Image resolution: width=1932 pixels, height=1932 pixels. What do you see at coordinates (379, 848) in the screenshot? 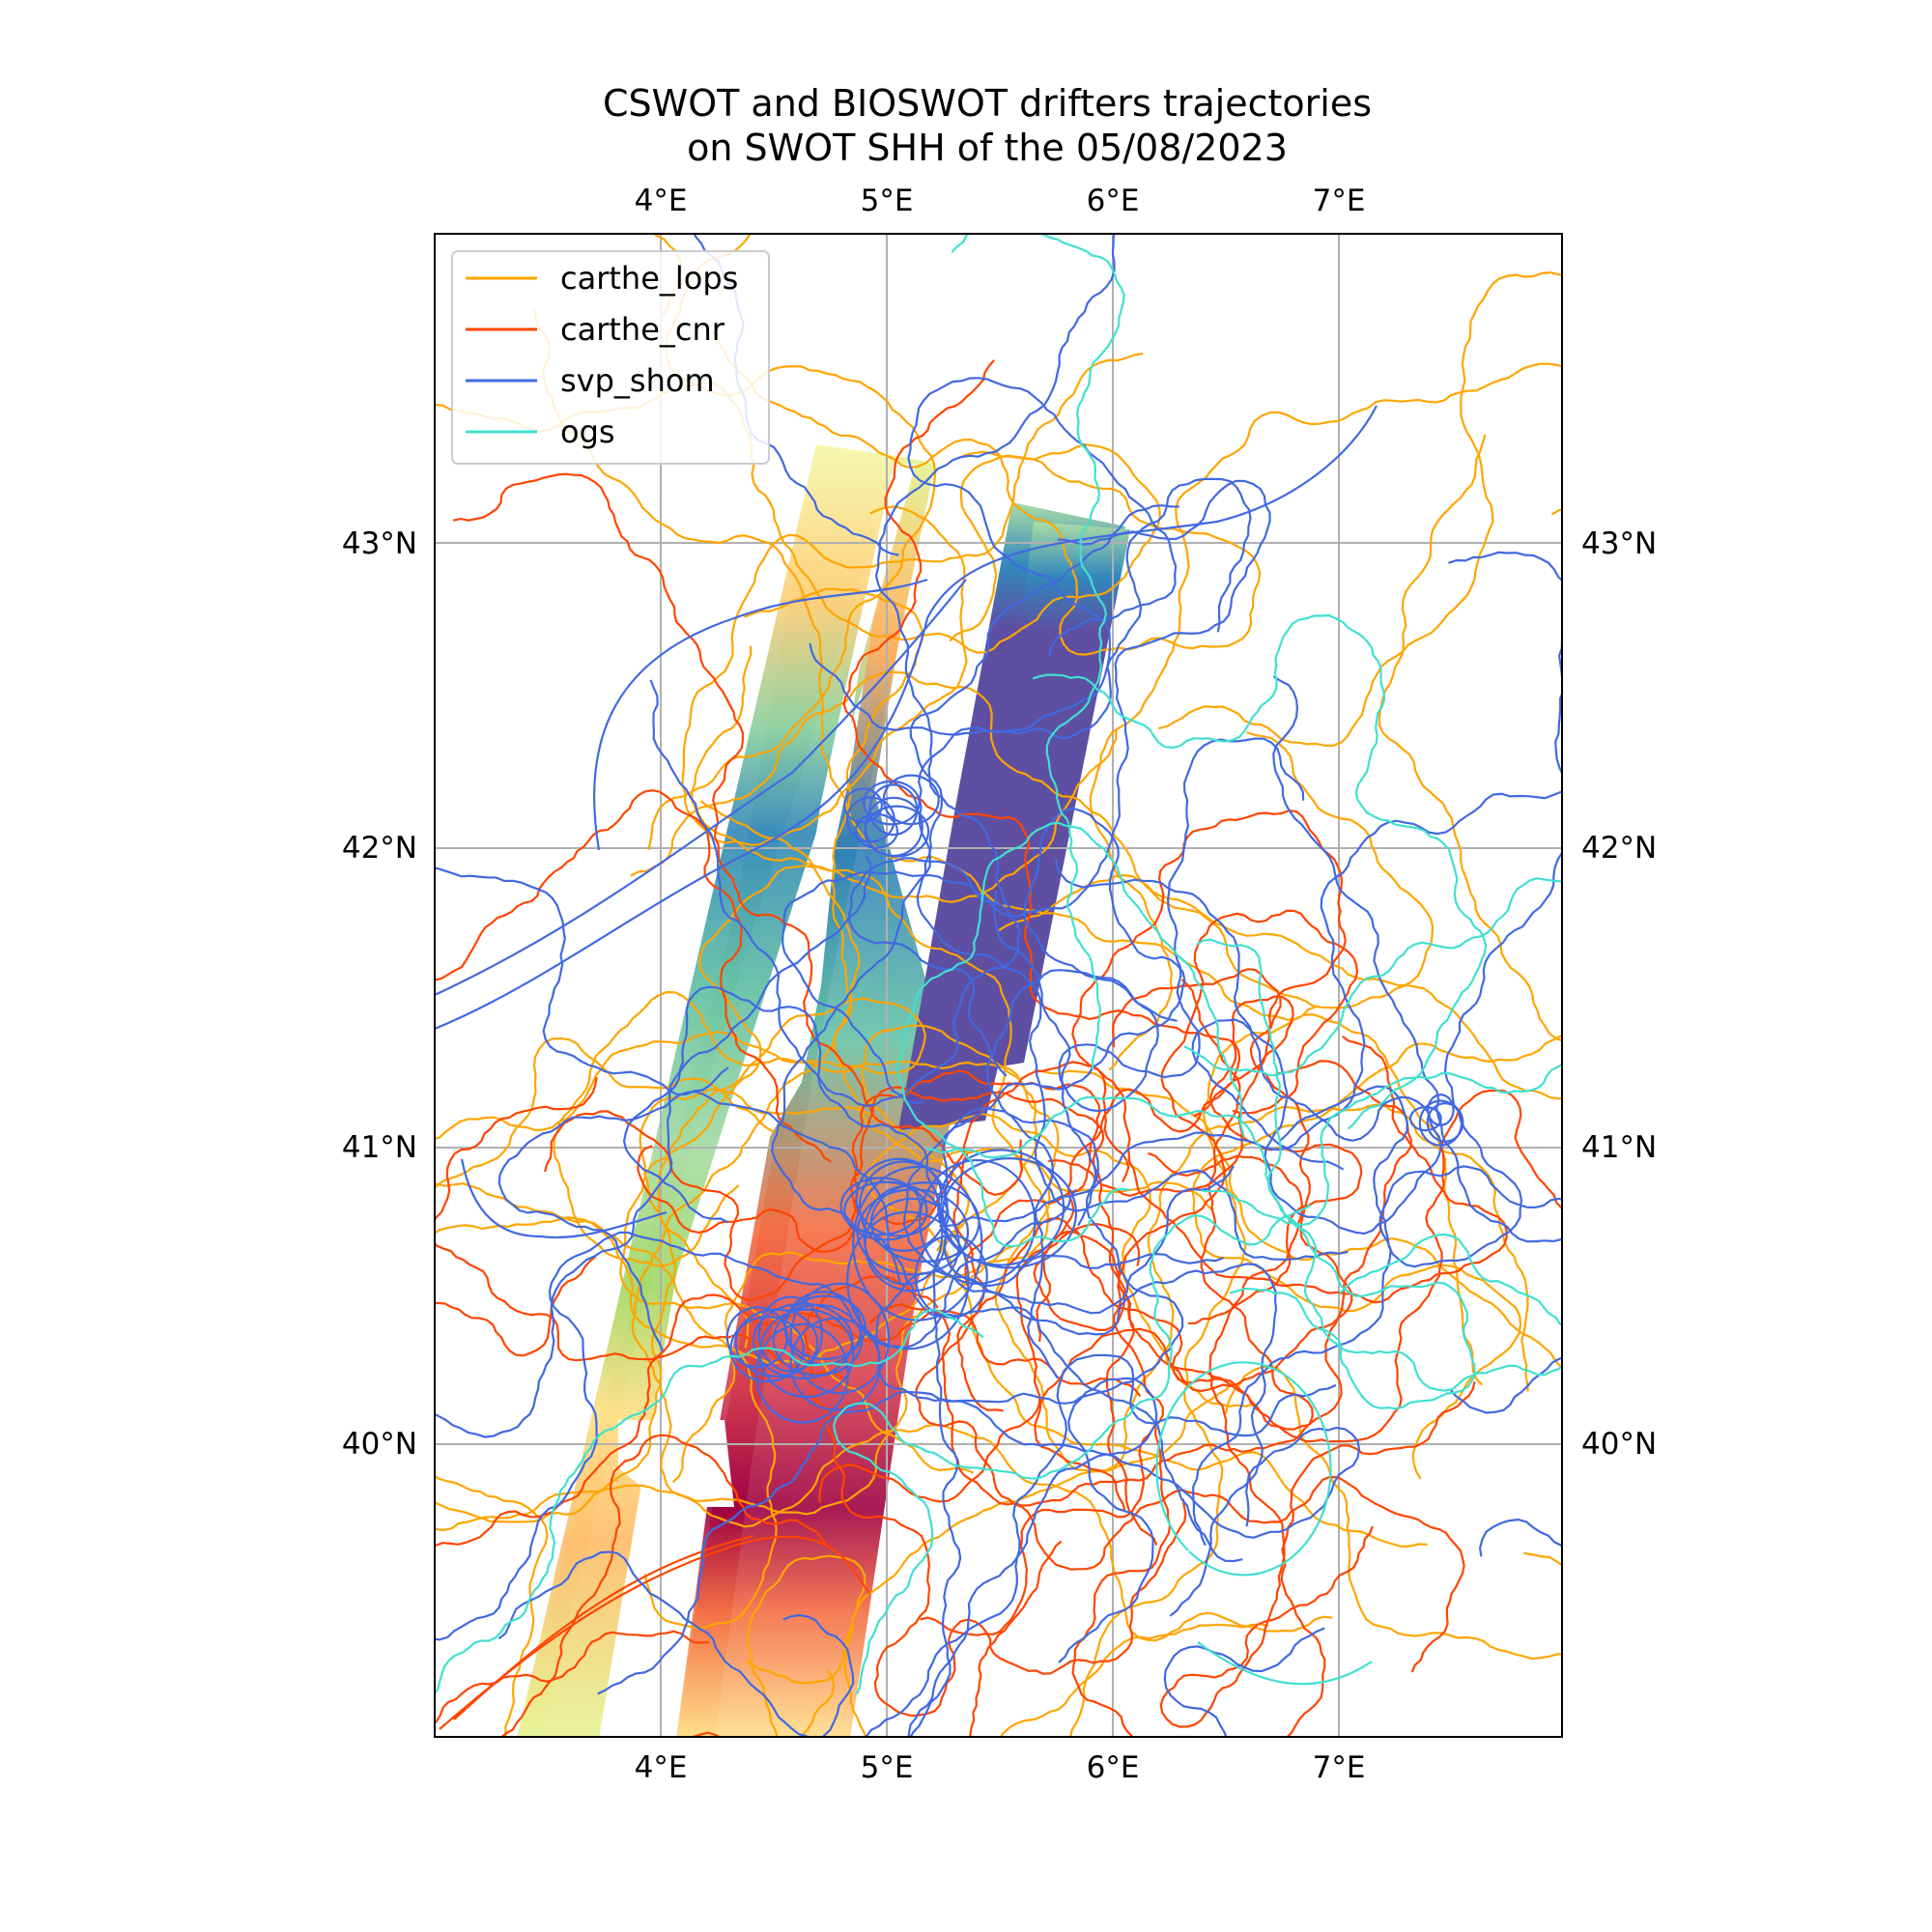
I see `y-tick-left-42N: 42°N` at bounding box center [379, 848].